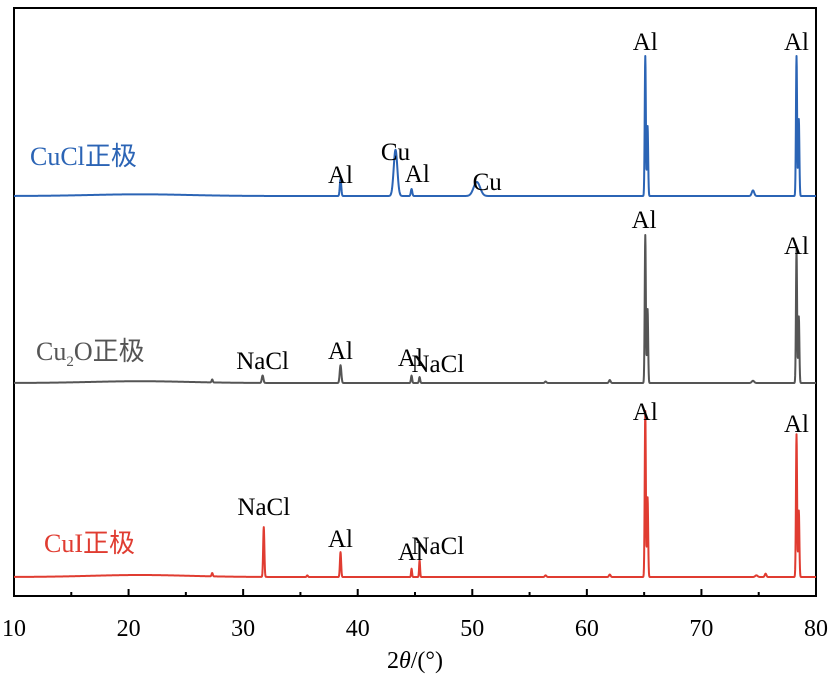 Image resolution: width=829 pixels, height=683 pixels. Describe the element at coordinates (415, 629) in the screenshot. I see `x-axis-tick-labels: 10 20 30 40 50 60 70 80` at that location.